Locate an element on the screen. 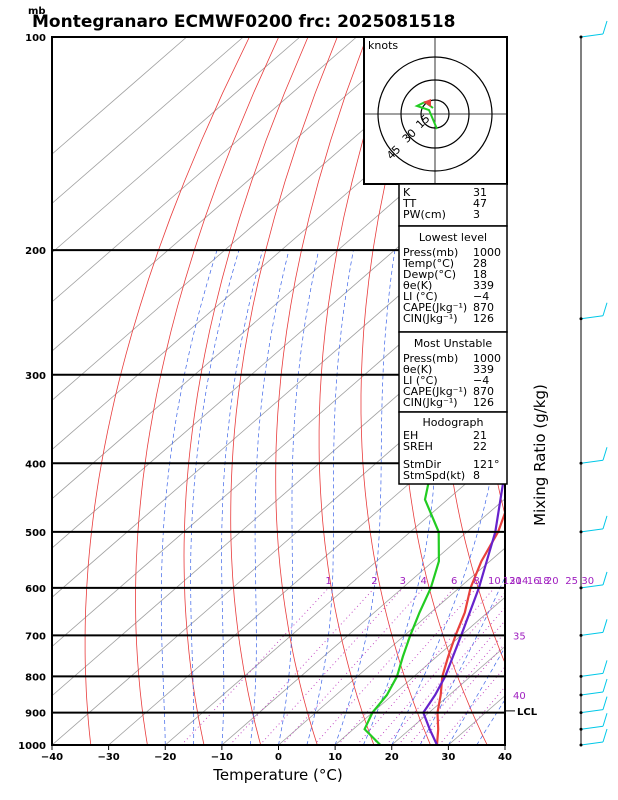 This screenshot has height=800, width=618. most-unstable-key: LI (°C) is located at coordinates (420, 380).